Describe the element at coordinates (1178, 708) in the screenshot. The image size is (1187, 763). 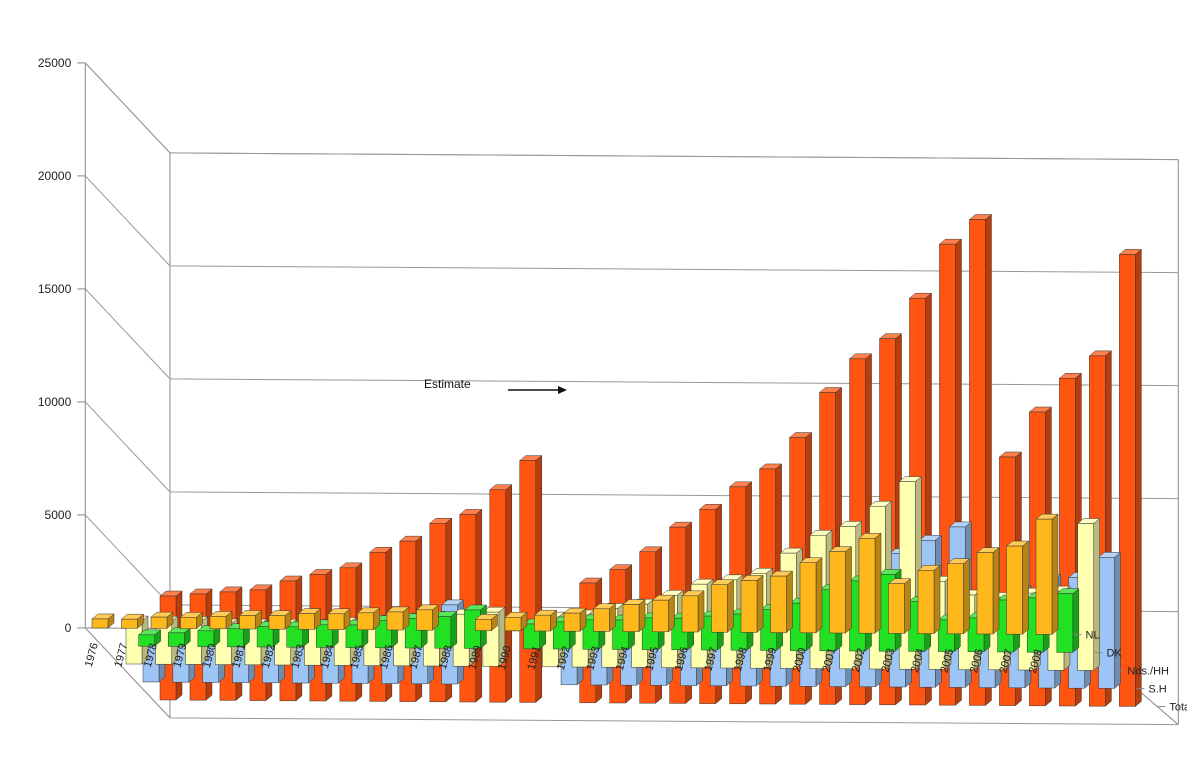
I see `series-label: Total` at that location.